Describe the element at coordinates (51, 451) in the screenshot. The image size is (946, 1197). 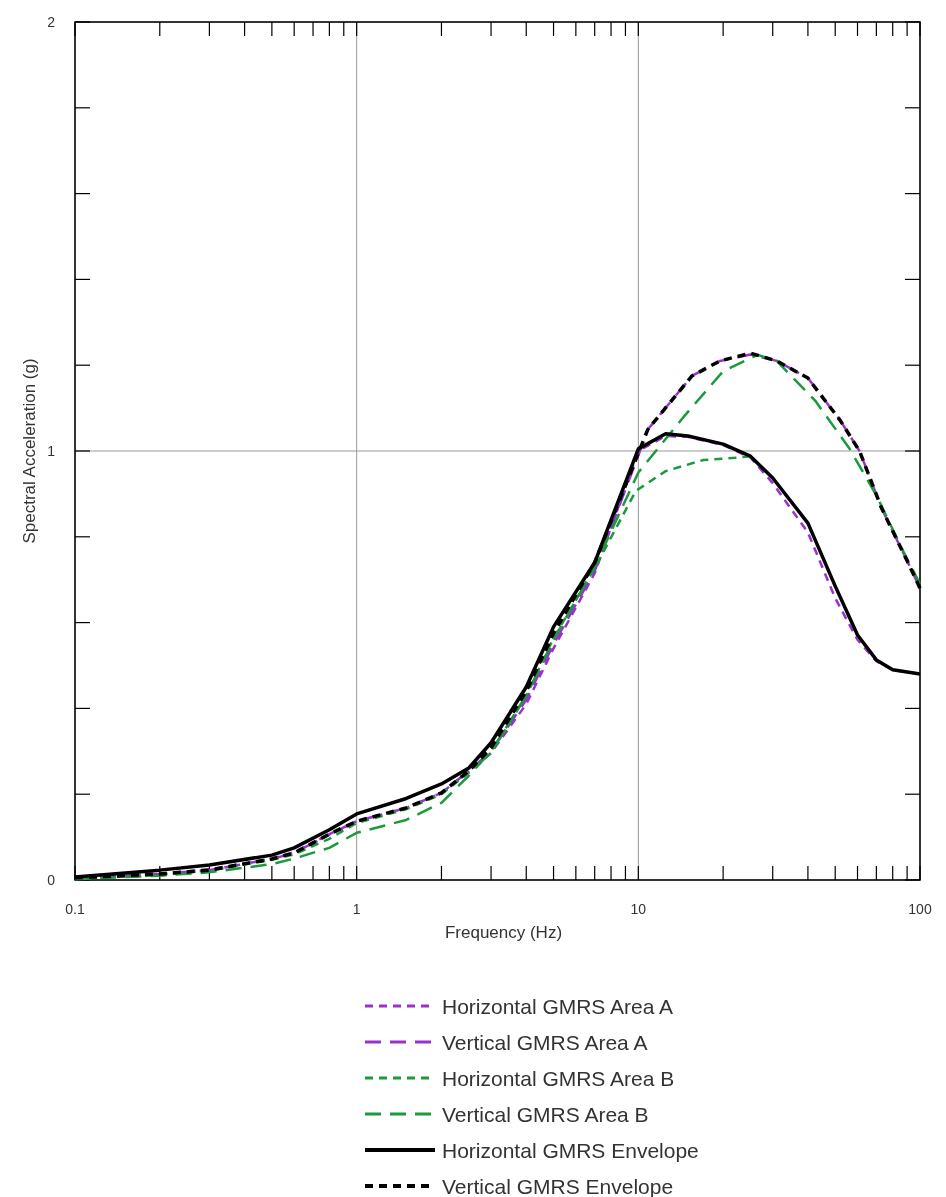
I see `y-tick-label: 1` at that location.